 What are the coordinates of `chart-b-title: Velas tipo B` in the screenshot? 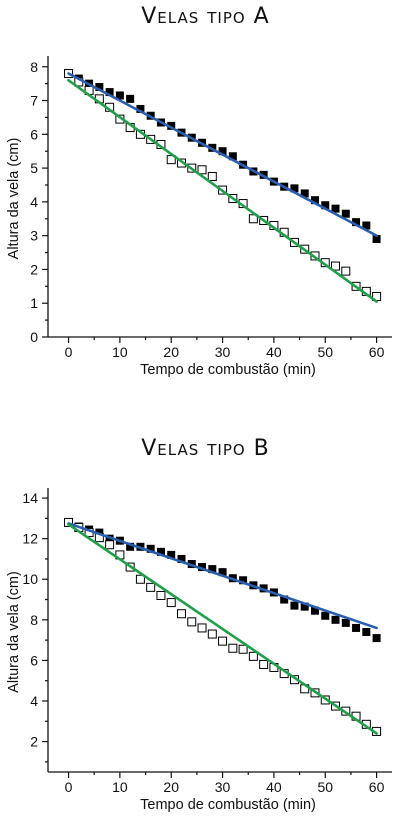 It's located at (205, 448).